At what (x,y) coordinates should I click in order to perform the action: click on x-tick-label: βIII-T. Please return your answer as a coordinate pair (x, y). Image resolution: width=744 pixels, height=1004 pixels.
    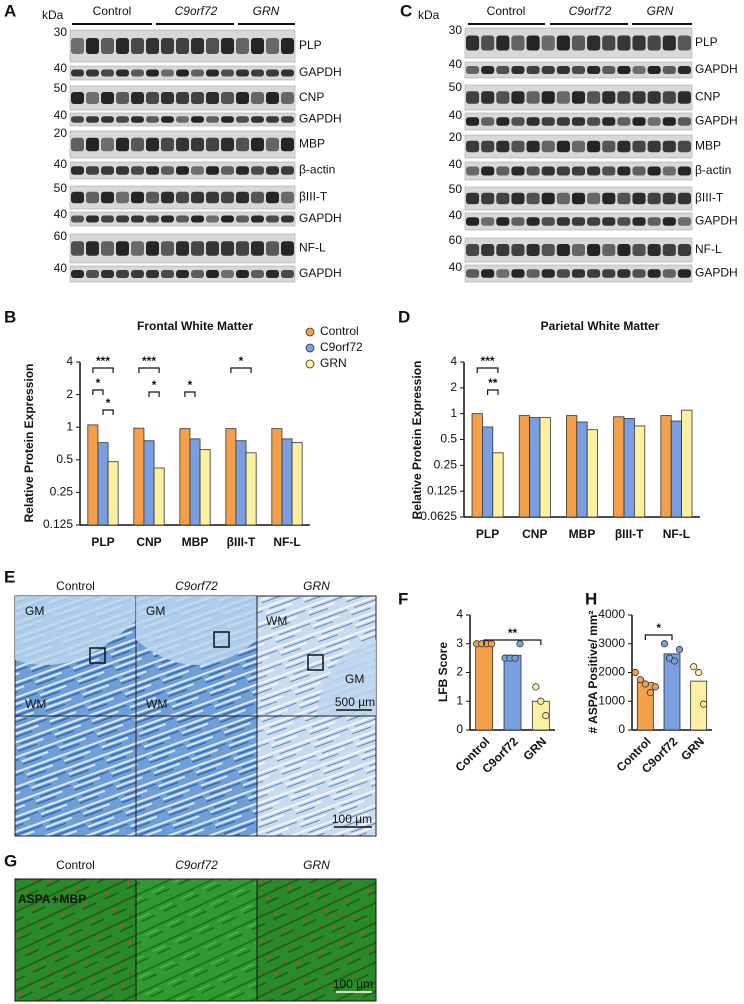
    Looking at the image, I should click on (629, 534).